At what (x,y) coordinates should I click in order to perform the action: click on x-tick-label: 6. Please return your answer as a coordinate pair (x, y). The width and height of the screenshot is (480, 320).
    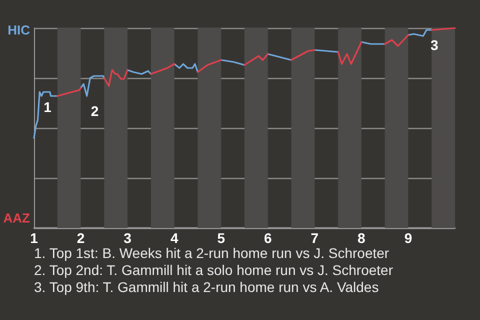
    Looking at the image, I should click on (268, 238).